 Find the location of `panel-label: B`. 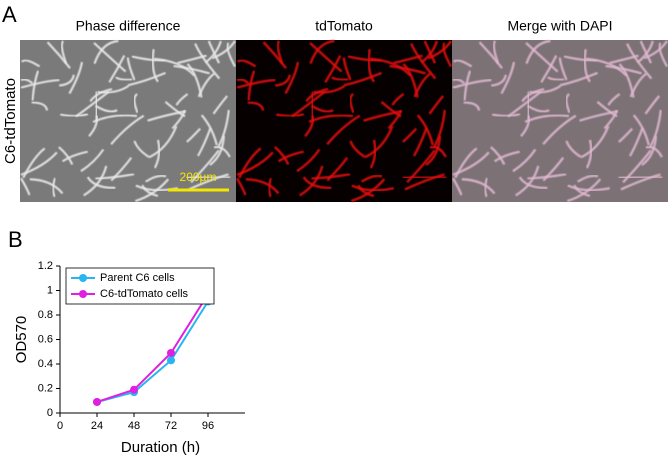

panel-label: B is located at coordinates (15, 239).